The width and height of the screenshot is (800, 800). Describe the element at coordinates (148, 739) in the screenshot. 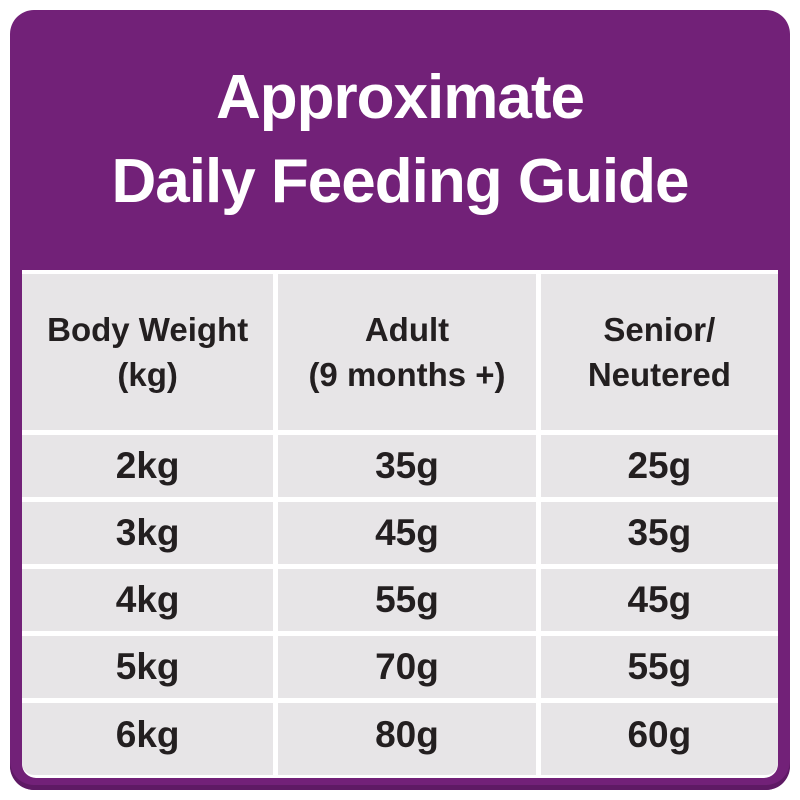

I see `cell-weight-6kg: 6kg` at that location.